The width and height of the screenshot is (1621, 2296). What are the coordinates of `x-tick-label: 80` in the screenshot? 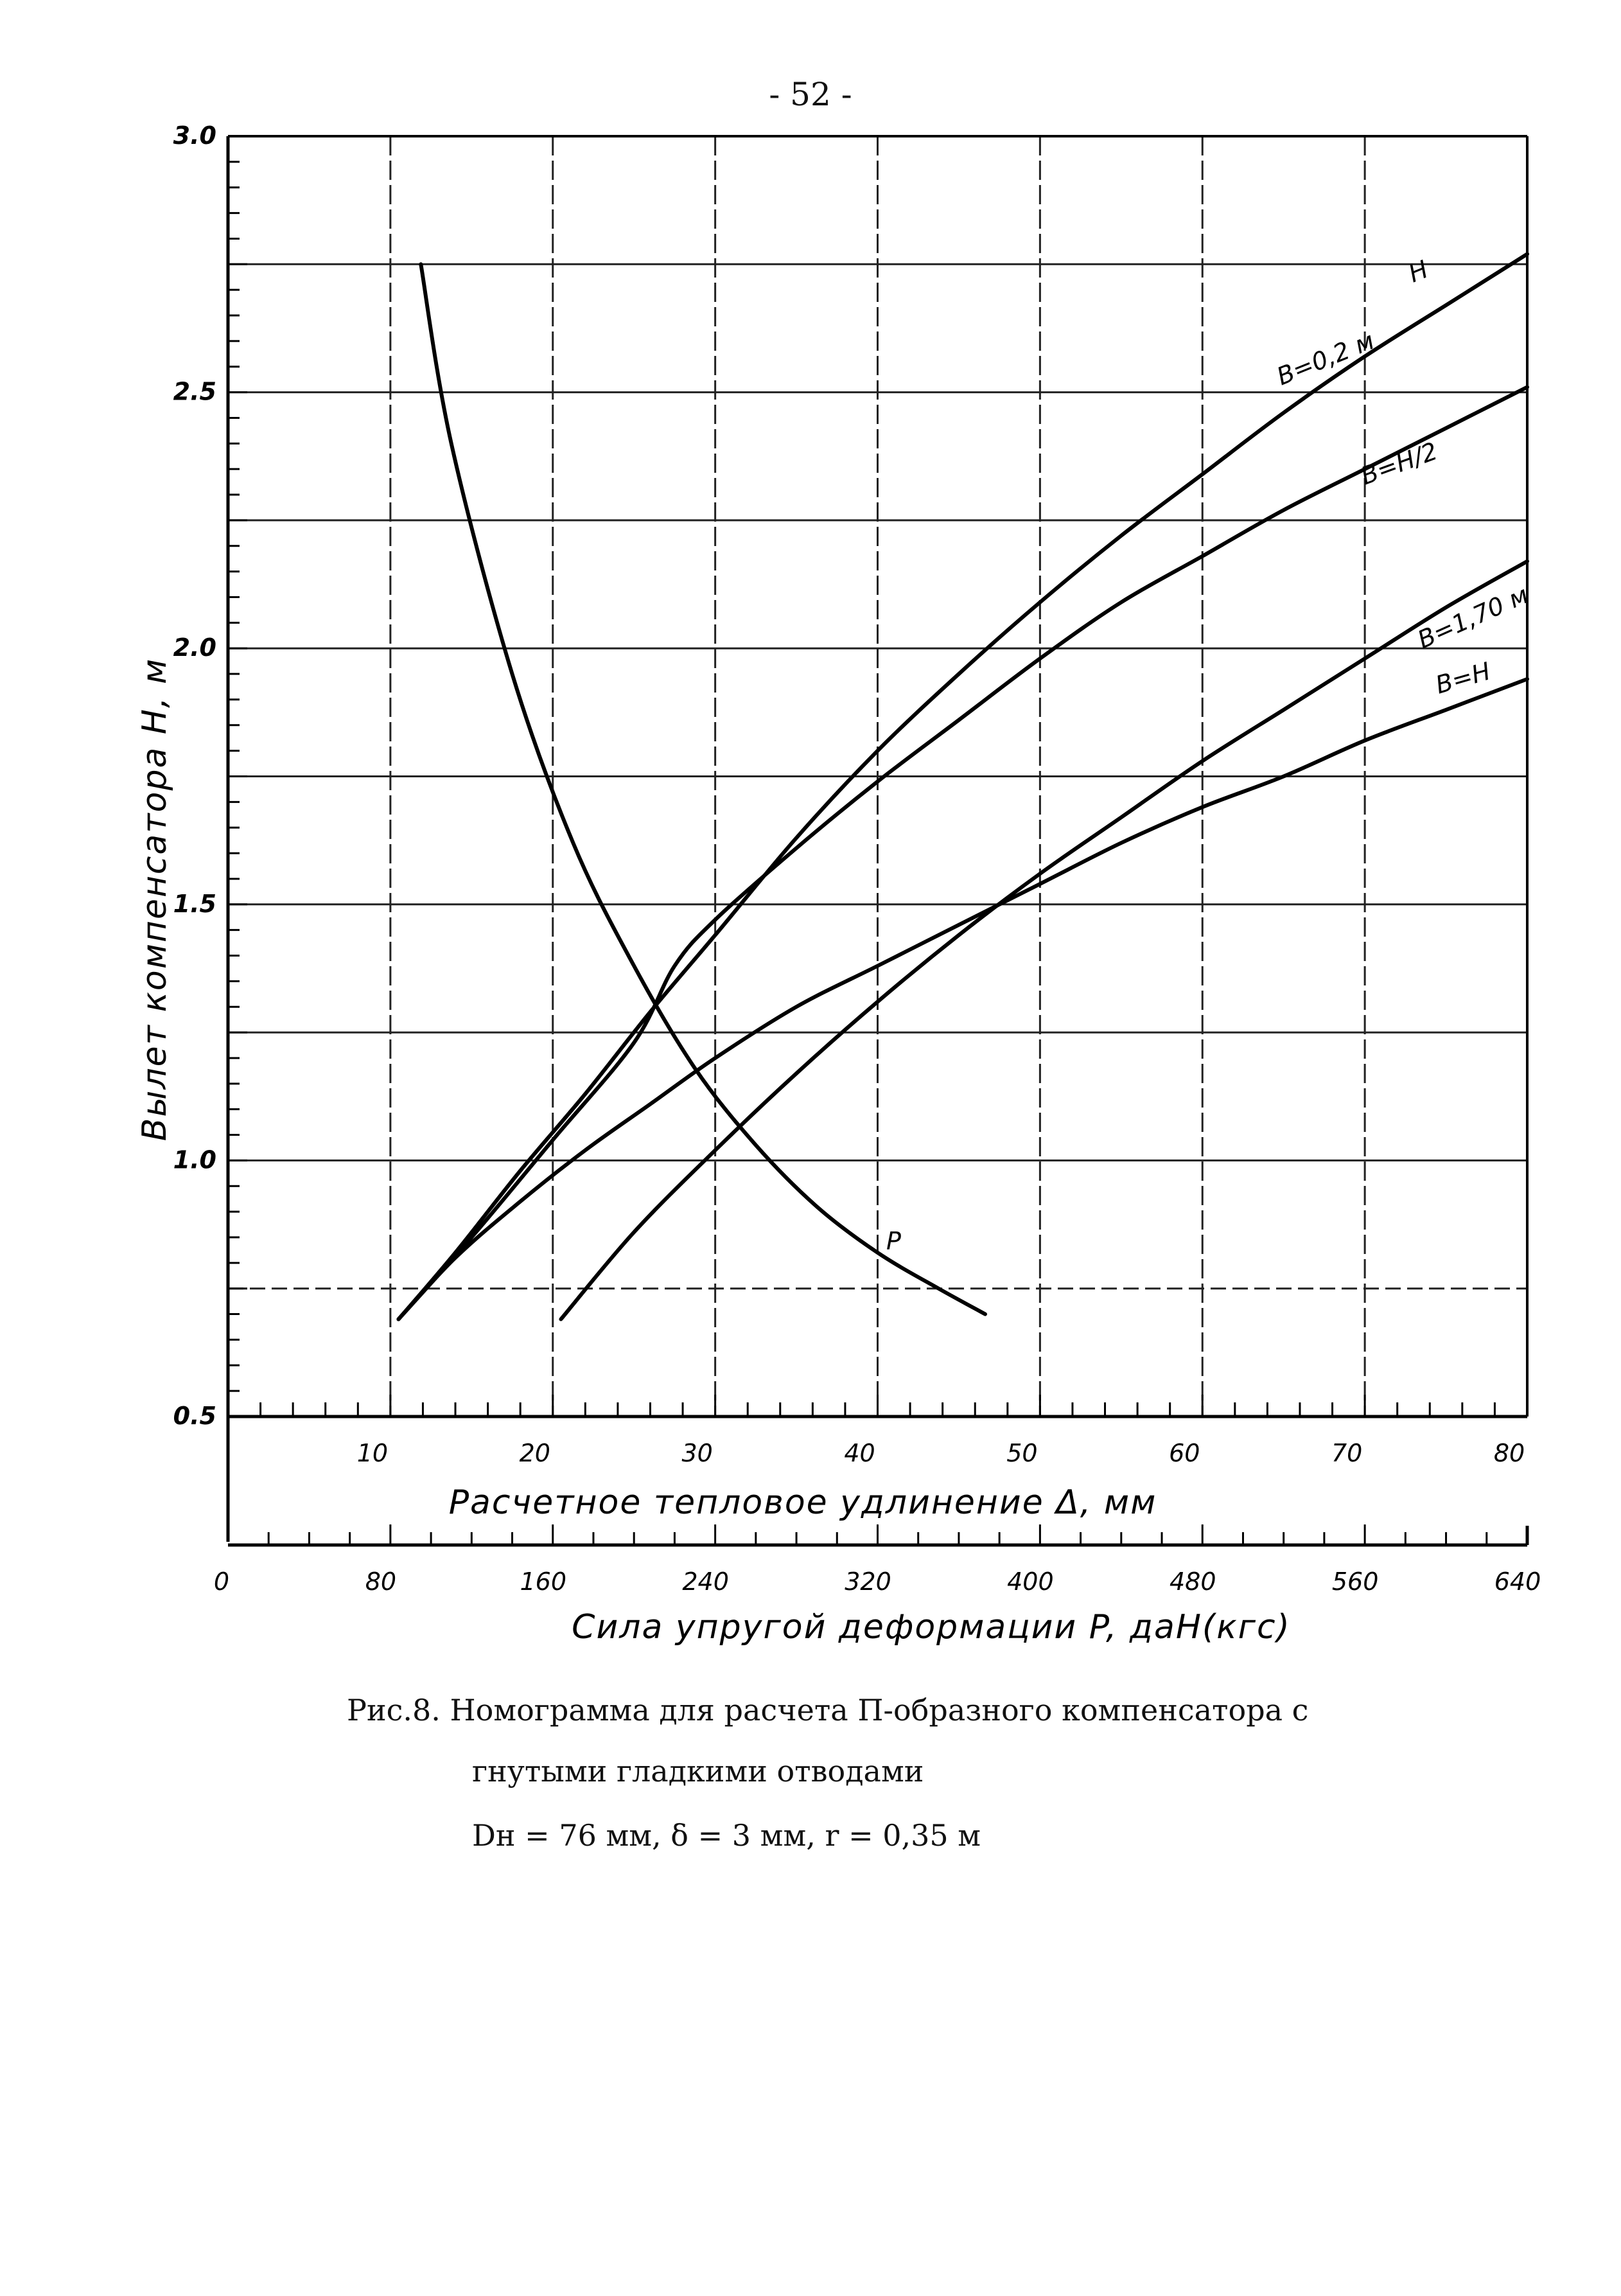 It's located at (1509, 1453).